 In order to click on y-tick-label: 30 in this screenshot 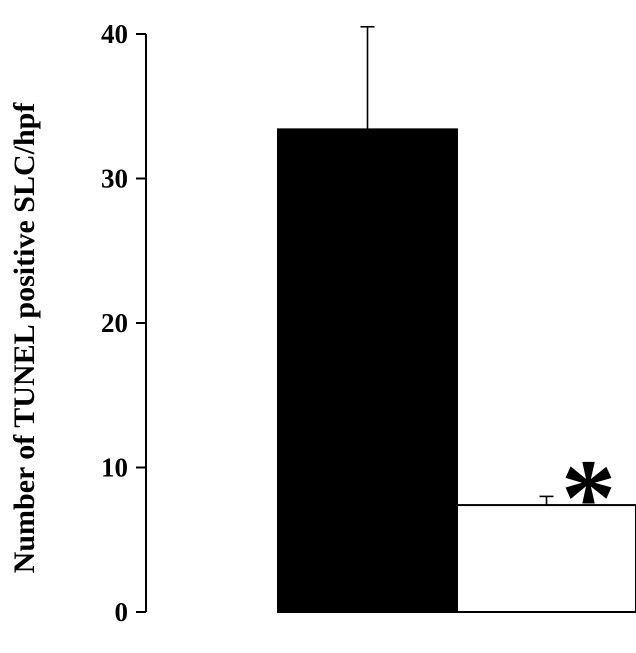, I will do `click(114, 179)`.